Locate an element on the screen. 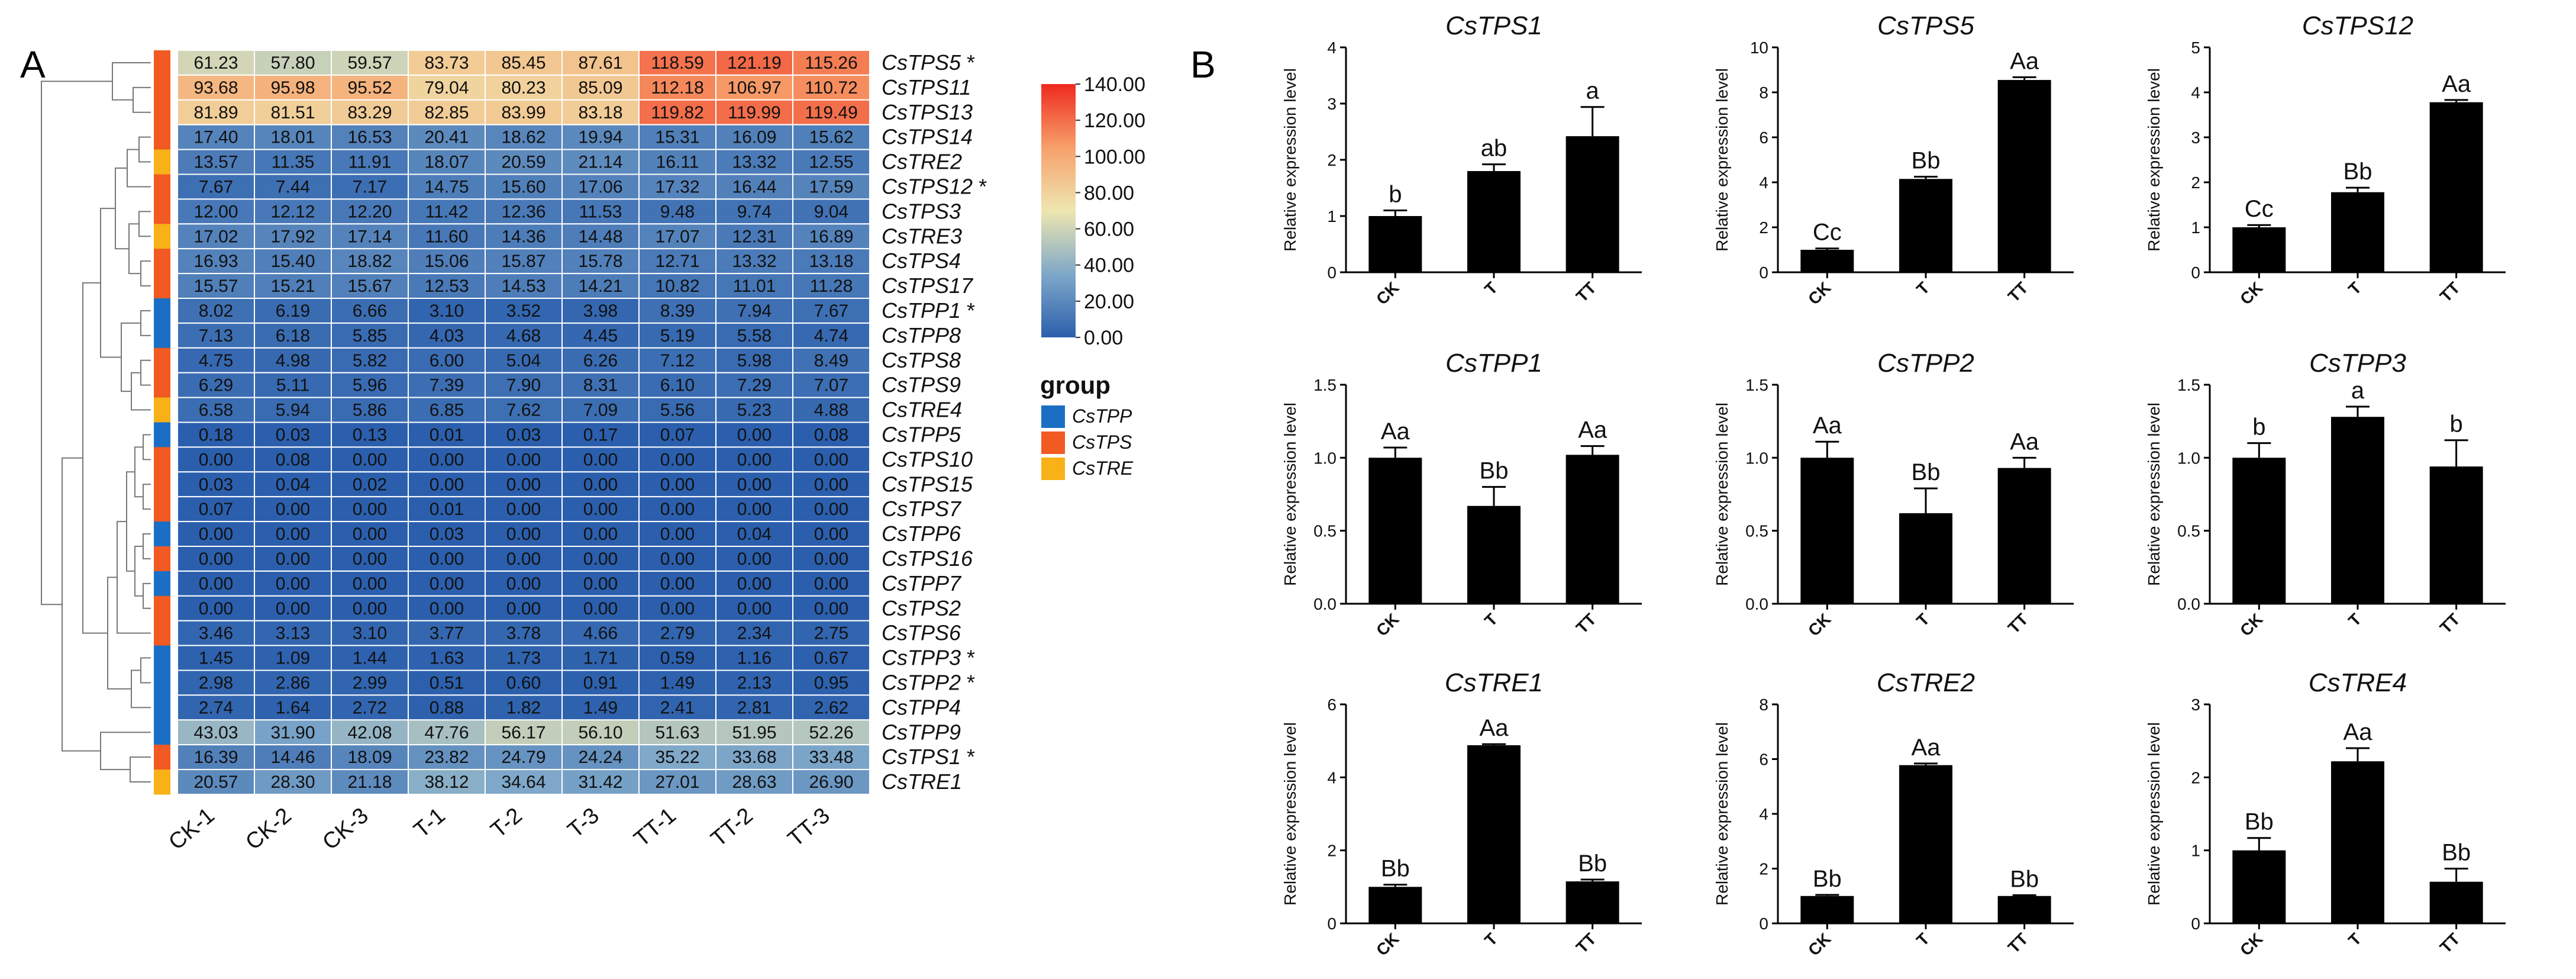 This screenshot has height=979, width=2576. column-label-TT-2: TT-2 is located at coordinates (732, 827).